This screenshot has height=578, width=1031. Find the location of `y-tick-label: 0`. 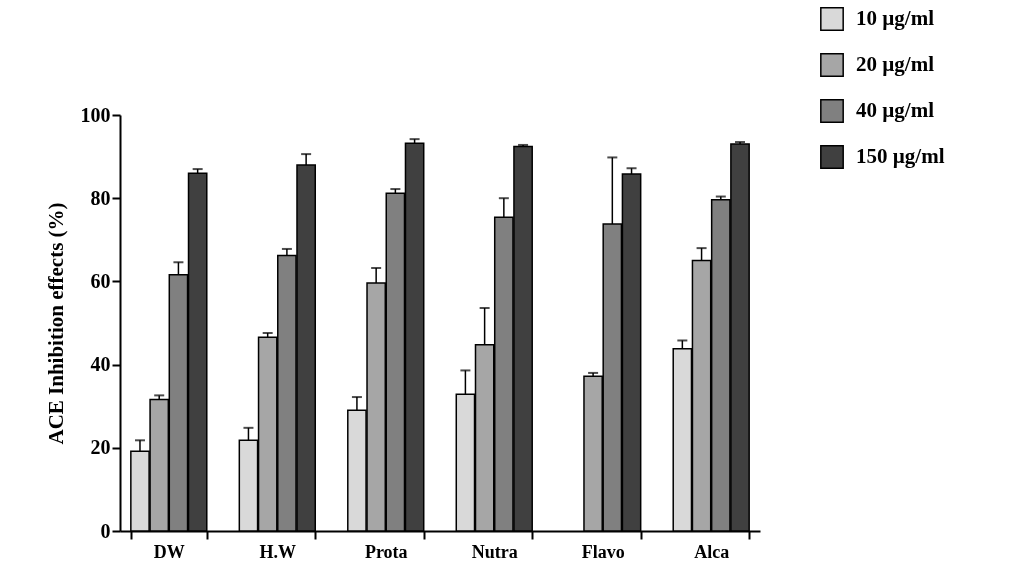

y-tick-label: 0 is located at coordinates (105, 530).